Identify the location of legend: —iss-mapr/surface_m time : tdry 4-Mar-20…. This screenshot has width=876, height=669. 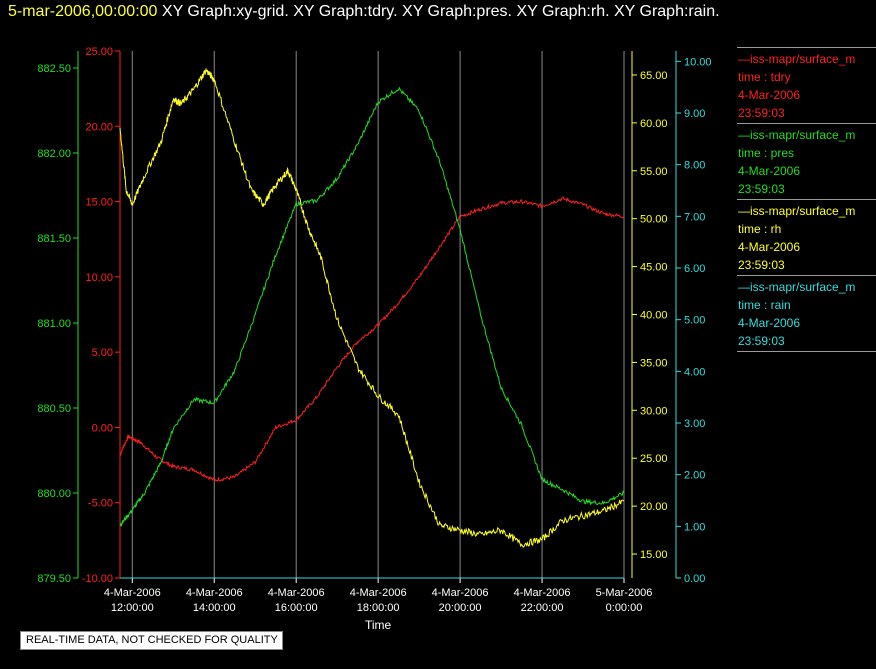
(806, 199).